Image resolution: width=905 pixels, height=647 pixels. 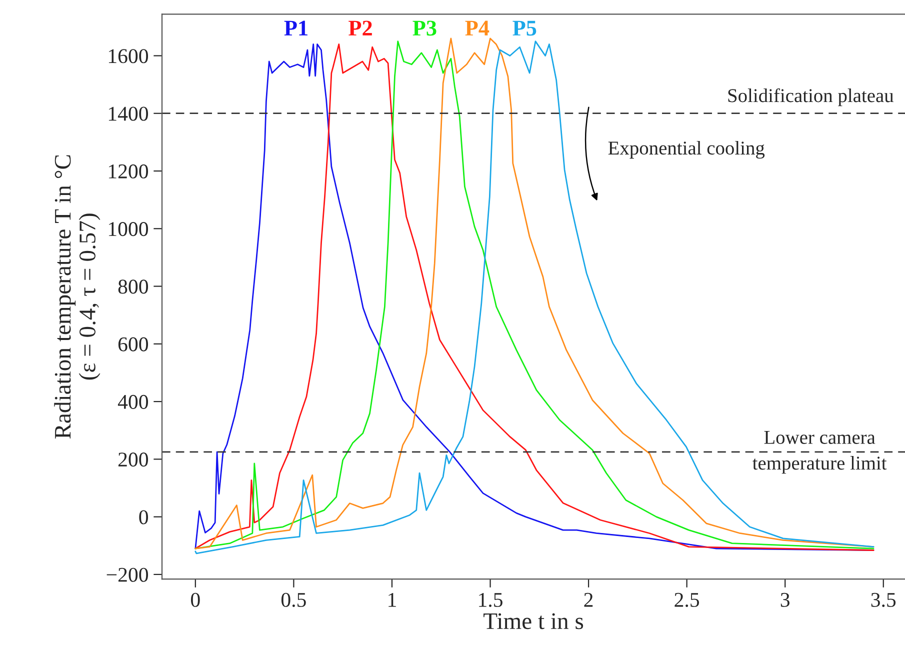 I want to click on x-tick-label: 3, so click(x=785, y=599).